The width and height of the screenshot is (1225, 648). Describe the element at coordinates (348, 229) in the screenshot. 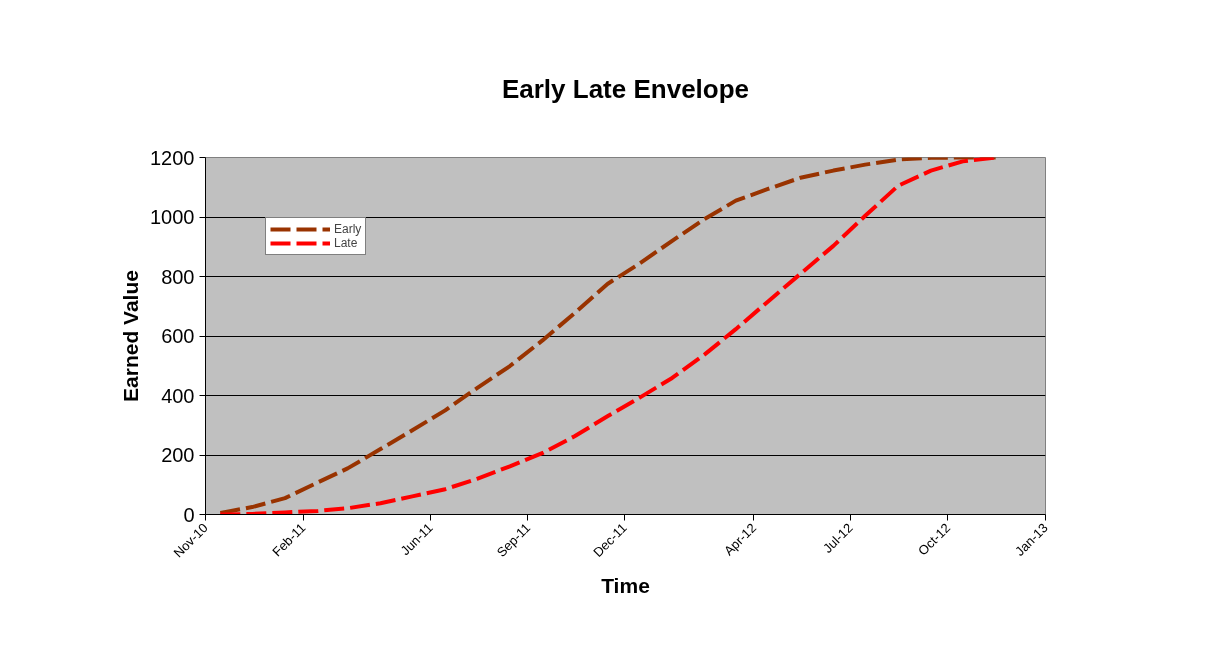

I see `legend-label: Early` at that location.